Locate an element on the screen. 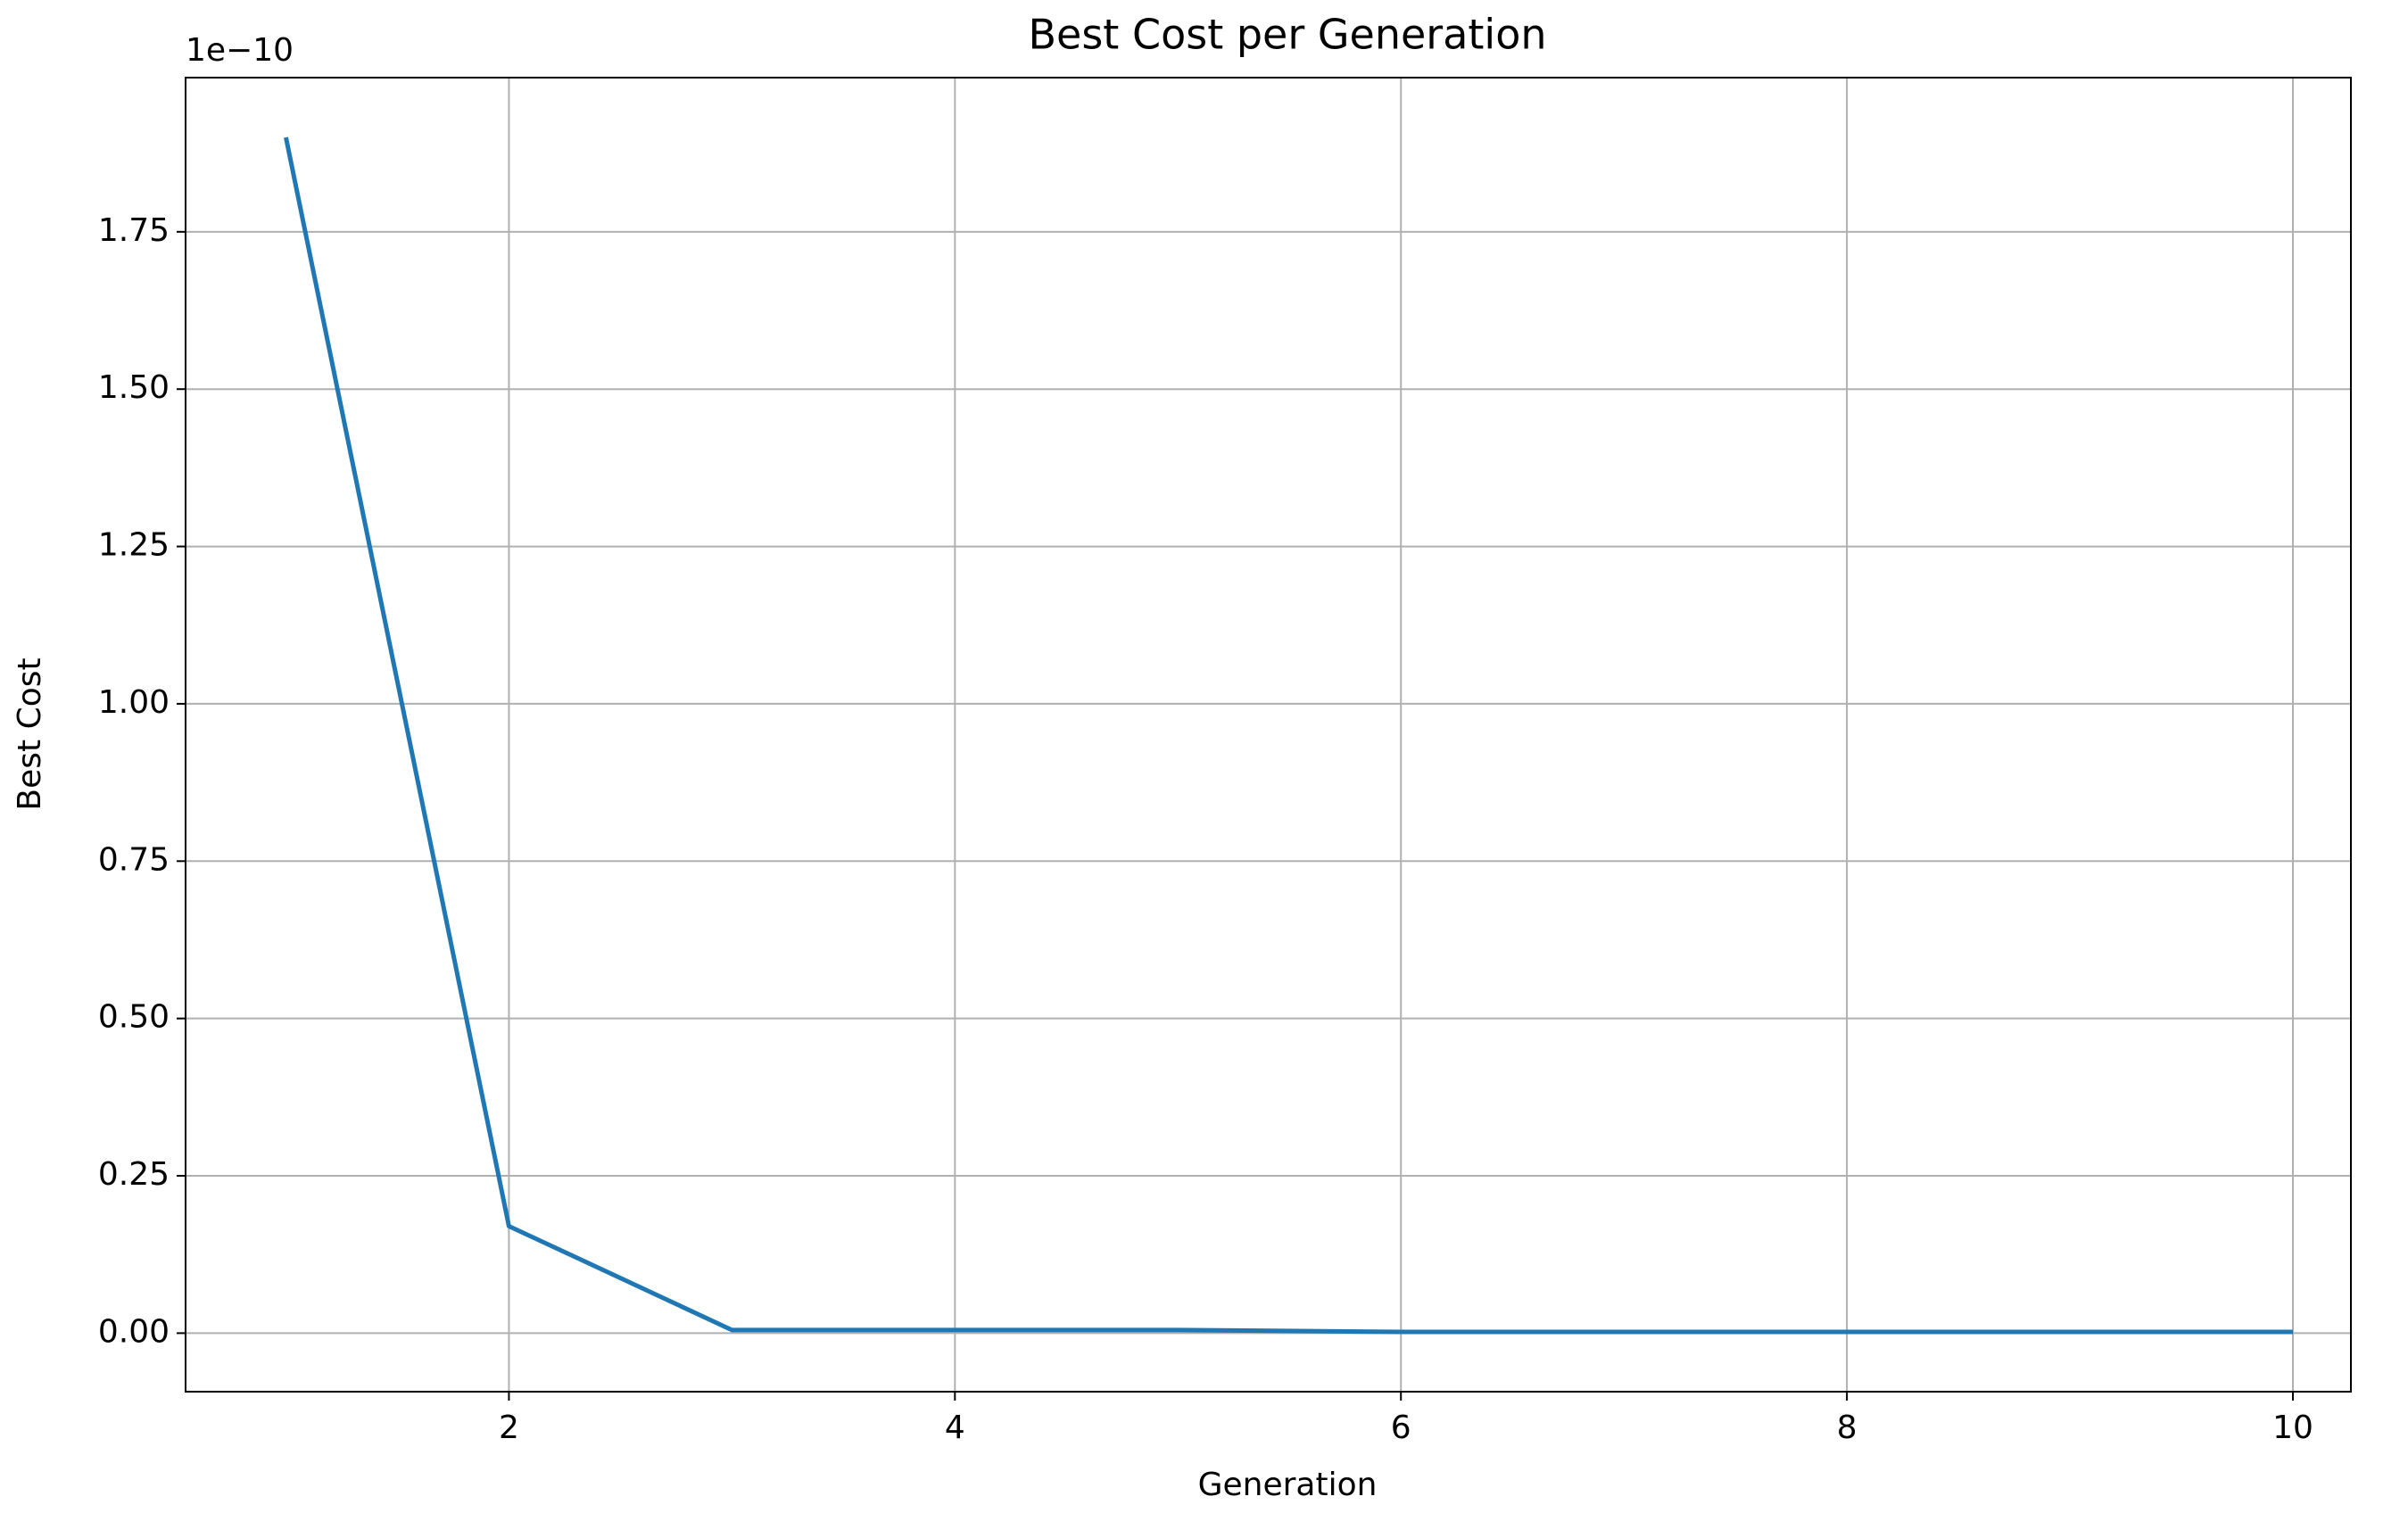  y-tick-label: 0.00 is located at coordinates (134, 1331).